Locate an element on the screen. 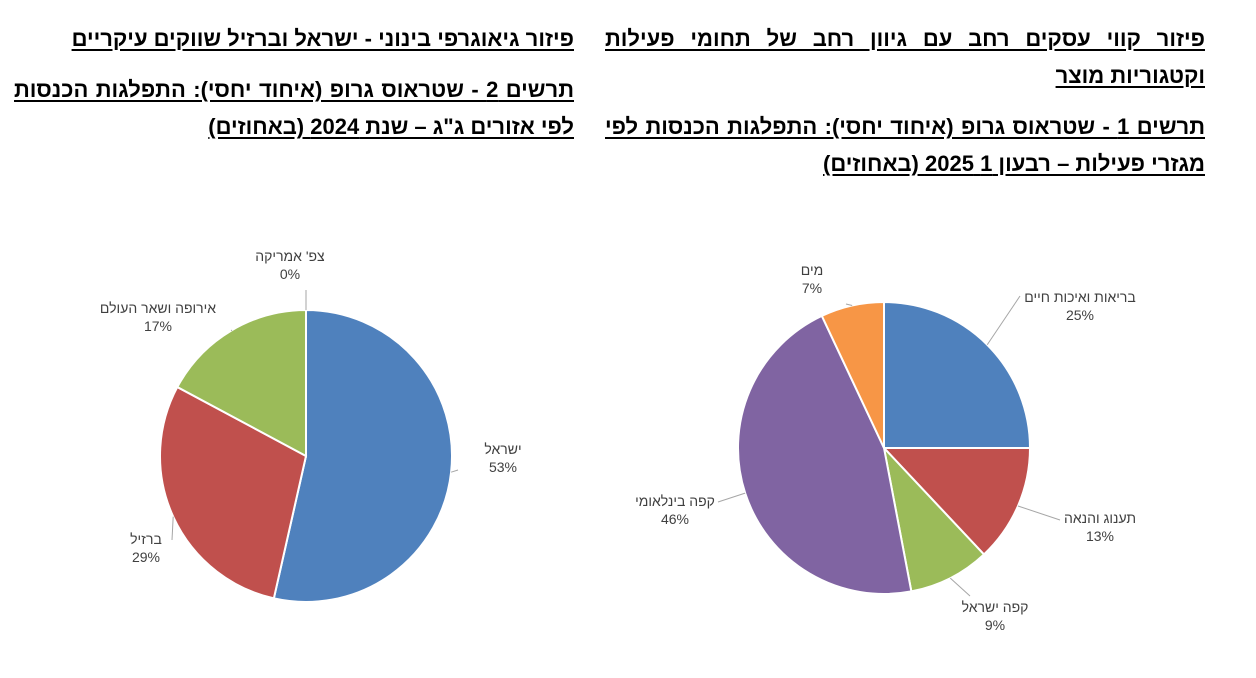 The width and height of the screenshot is (1256, 678). slice-label: ישראל is located at coordinates (502, 449).